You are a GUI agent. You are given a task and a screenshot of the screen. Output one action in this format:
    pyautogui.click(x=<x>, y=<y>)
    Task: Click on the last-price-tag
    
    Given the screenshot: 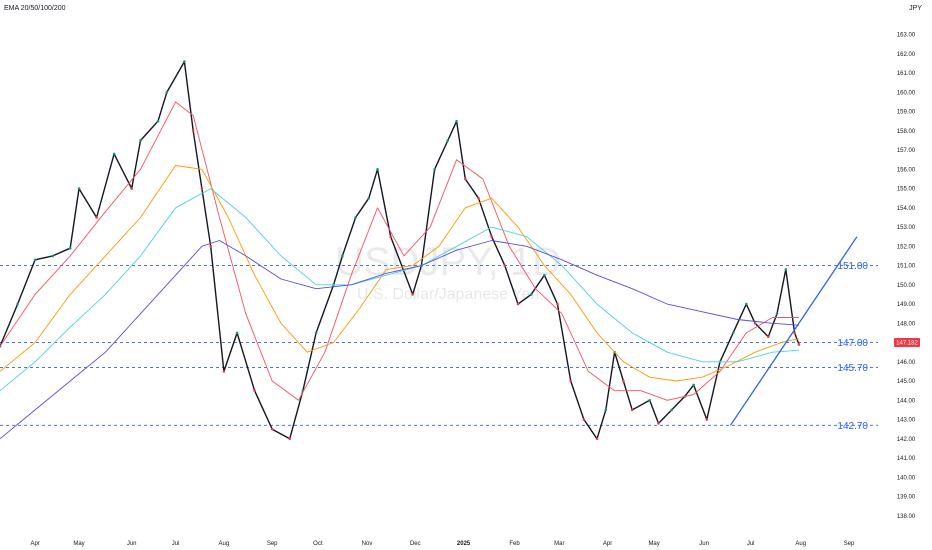 What is the action you would take?
    pyautogui.click(x=907, y=343)
    